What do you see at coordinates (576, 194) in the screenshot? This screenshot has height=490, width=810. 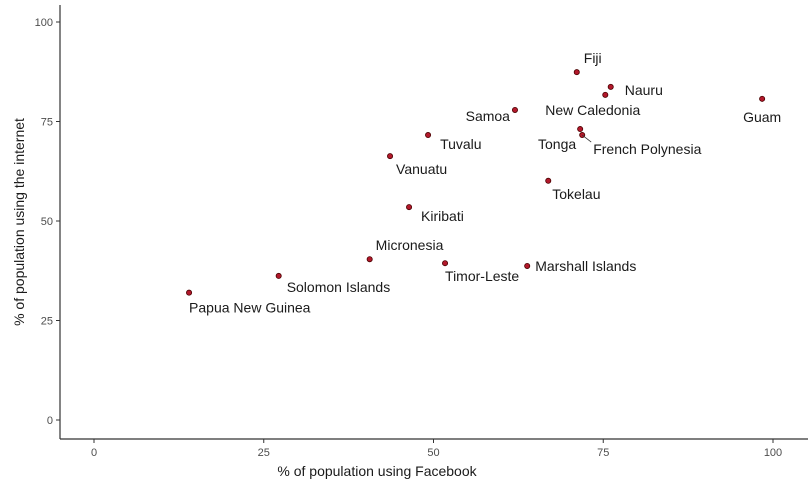 I see `point-label-tokelau: Tokelau` at bounding box center [576, 194].